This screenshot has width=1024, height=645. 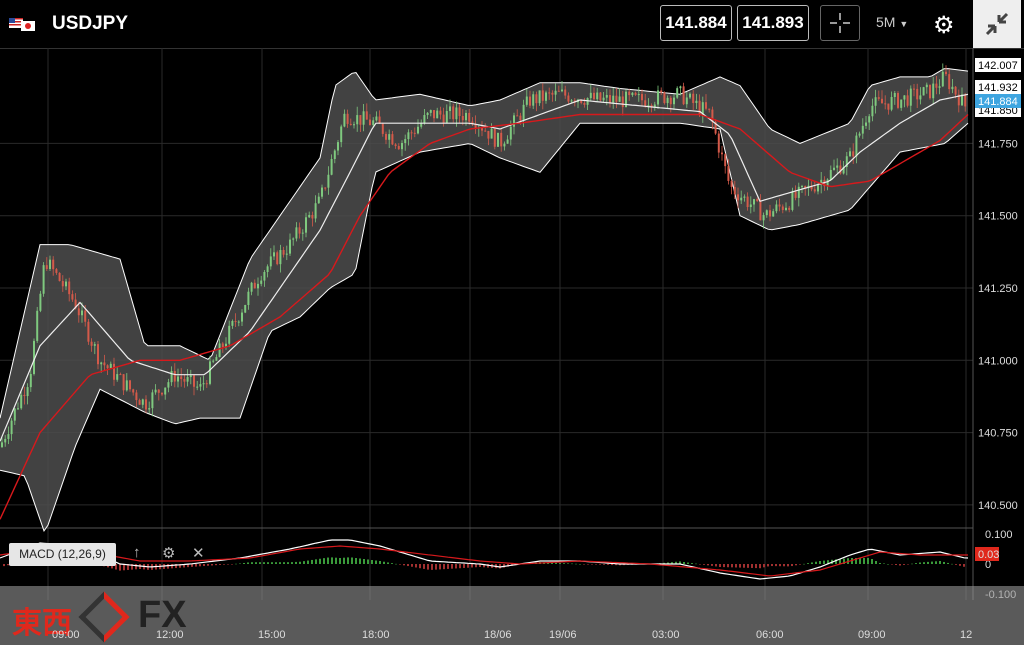 I want to click on price-mid-label-bg, so click(x=998, y=87).